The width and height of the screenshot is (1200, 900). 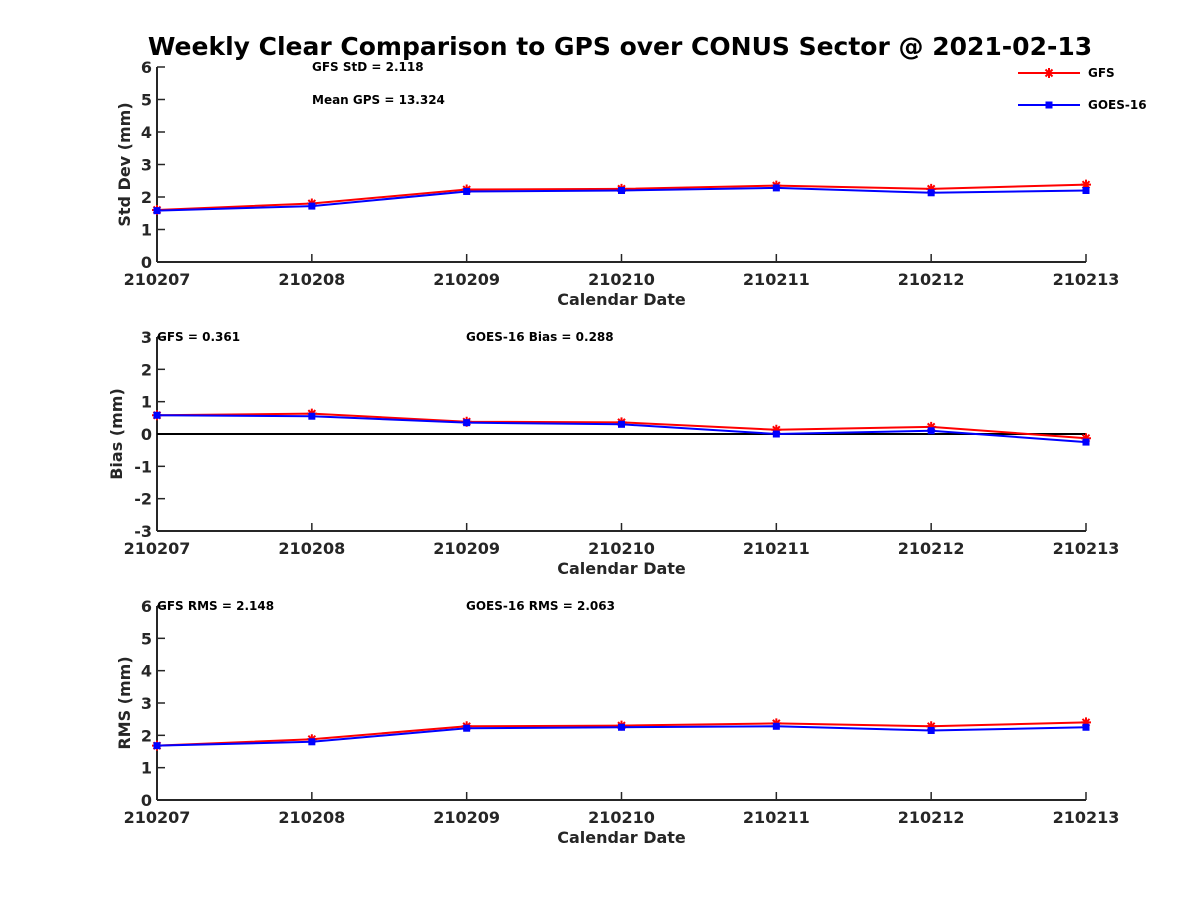 I want to click on y-axis-label: Bias (mm), so click(x=116, y=434).